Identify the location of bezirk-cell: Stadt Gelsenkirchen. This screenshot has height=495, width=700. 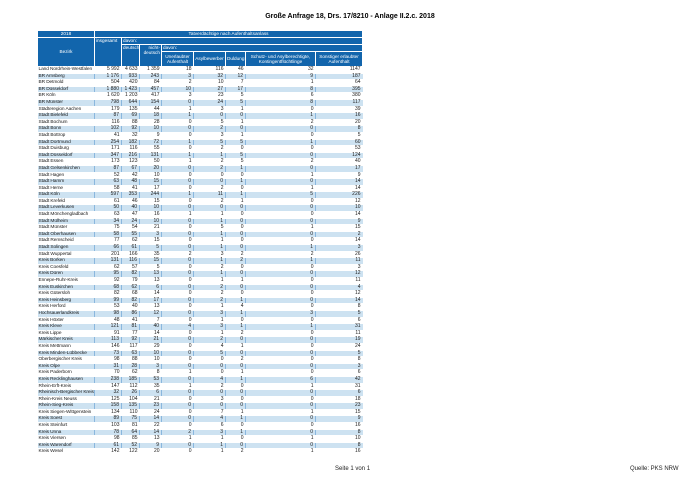
(66, 169).